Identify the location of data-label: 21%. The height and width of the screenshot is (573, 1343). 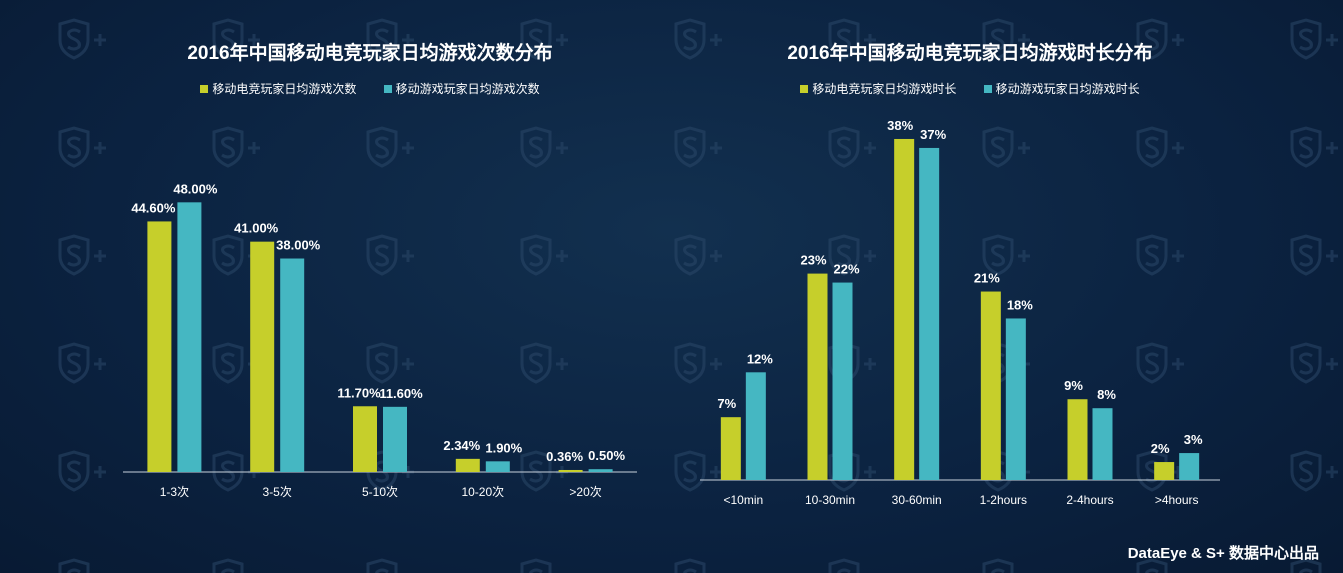
(987, 278).